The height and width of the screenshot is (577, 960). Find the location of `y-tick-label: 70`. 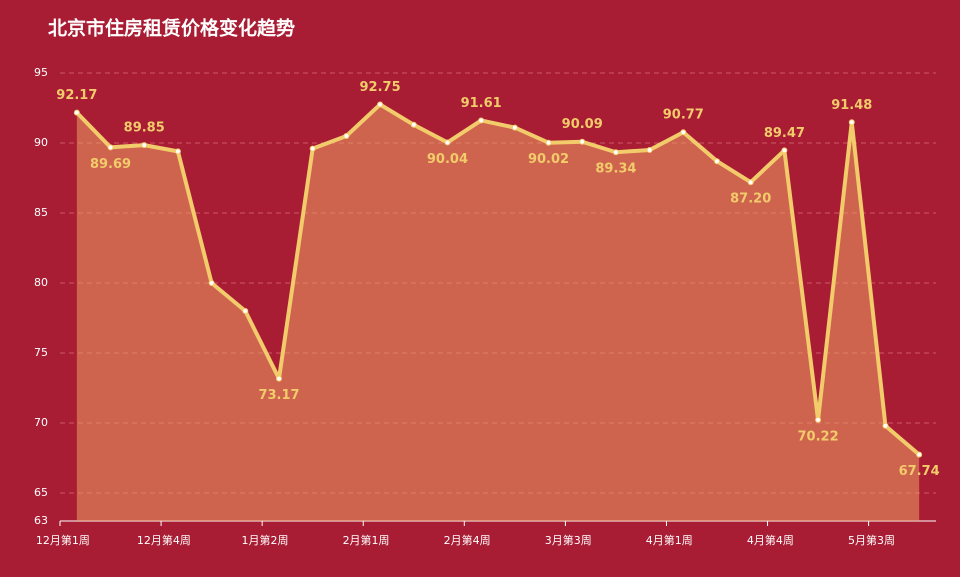

y-tick-label: 70 is located at coordinates (41, 422).